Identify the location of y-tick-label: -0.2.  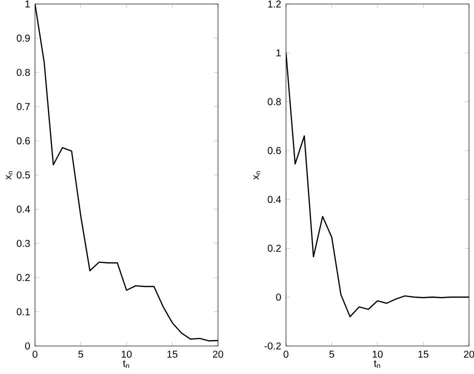
(272, 346).